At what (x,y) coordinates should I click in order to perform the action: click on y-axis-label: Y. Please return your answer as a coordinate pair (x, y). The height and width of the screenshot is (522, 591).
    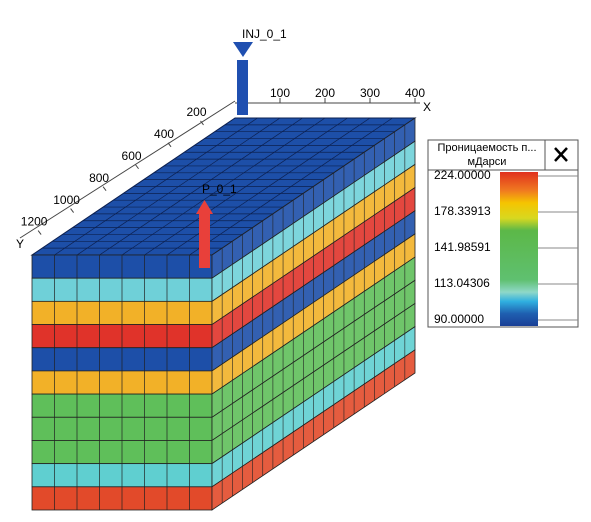
    Looking at the image, I should click on (20, 244).